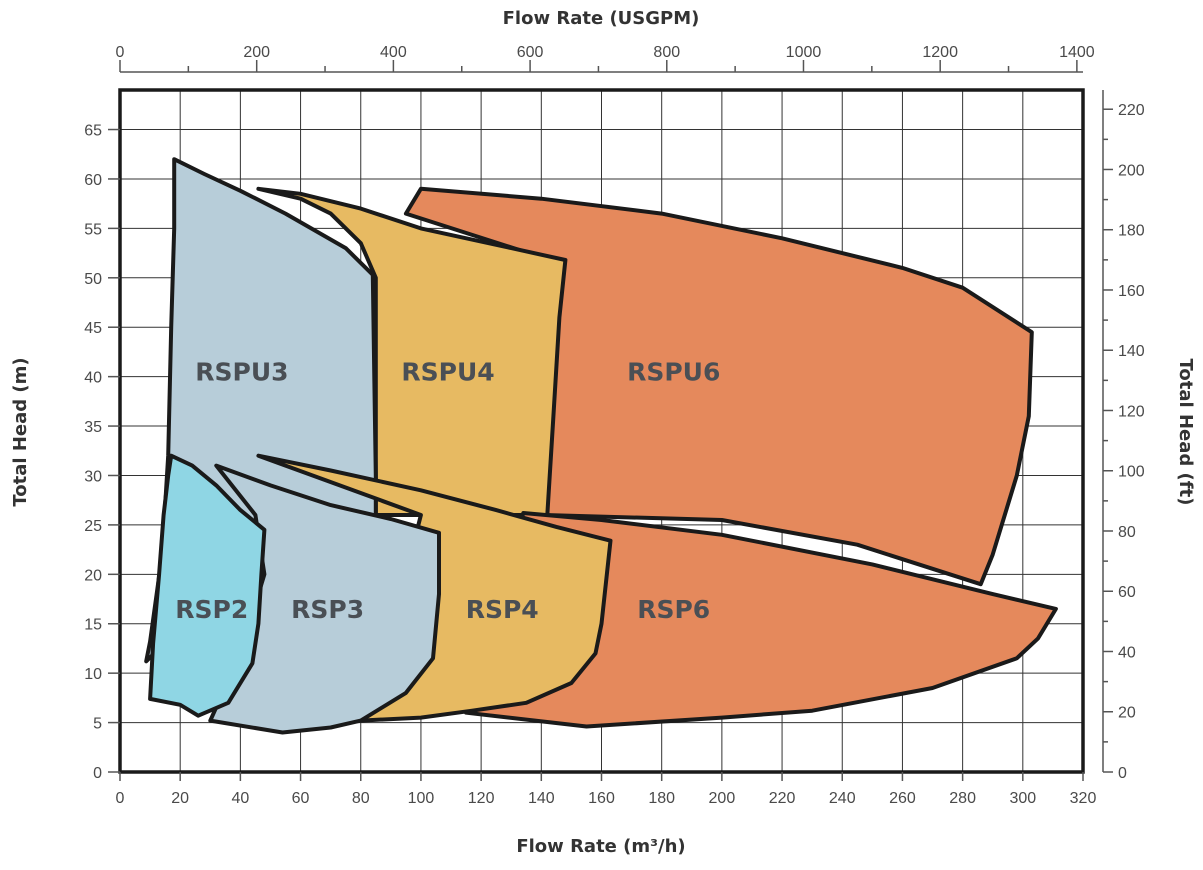  Describe the element at coordinates (940, 52) in the screenshot. I see `x-top-tick-label: 1200` at that location.